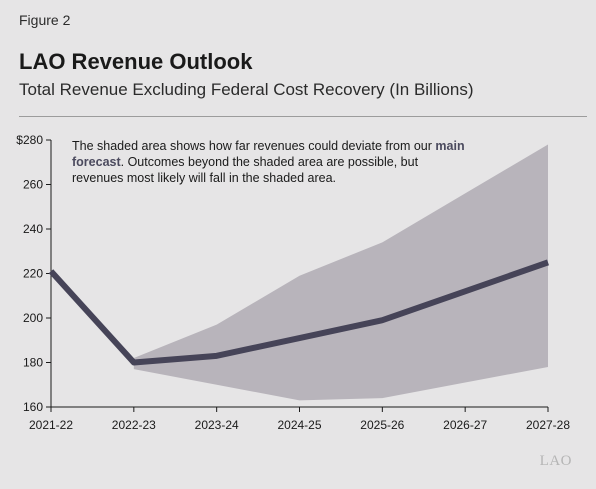  Describe the element at coordinates (45, 20) in the screenshot. I see `figure-label: Figure 2` at that location.